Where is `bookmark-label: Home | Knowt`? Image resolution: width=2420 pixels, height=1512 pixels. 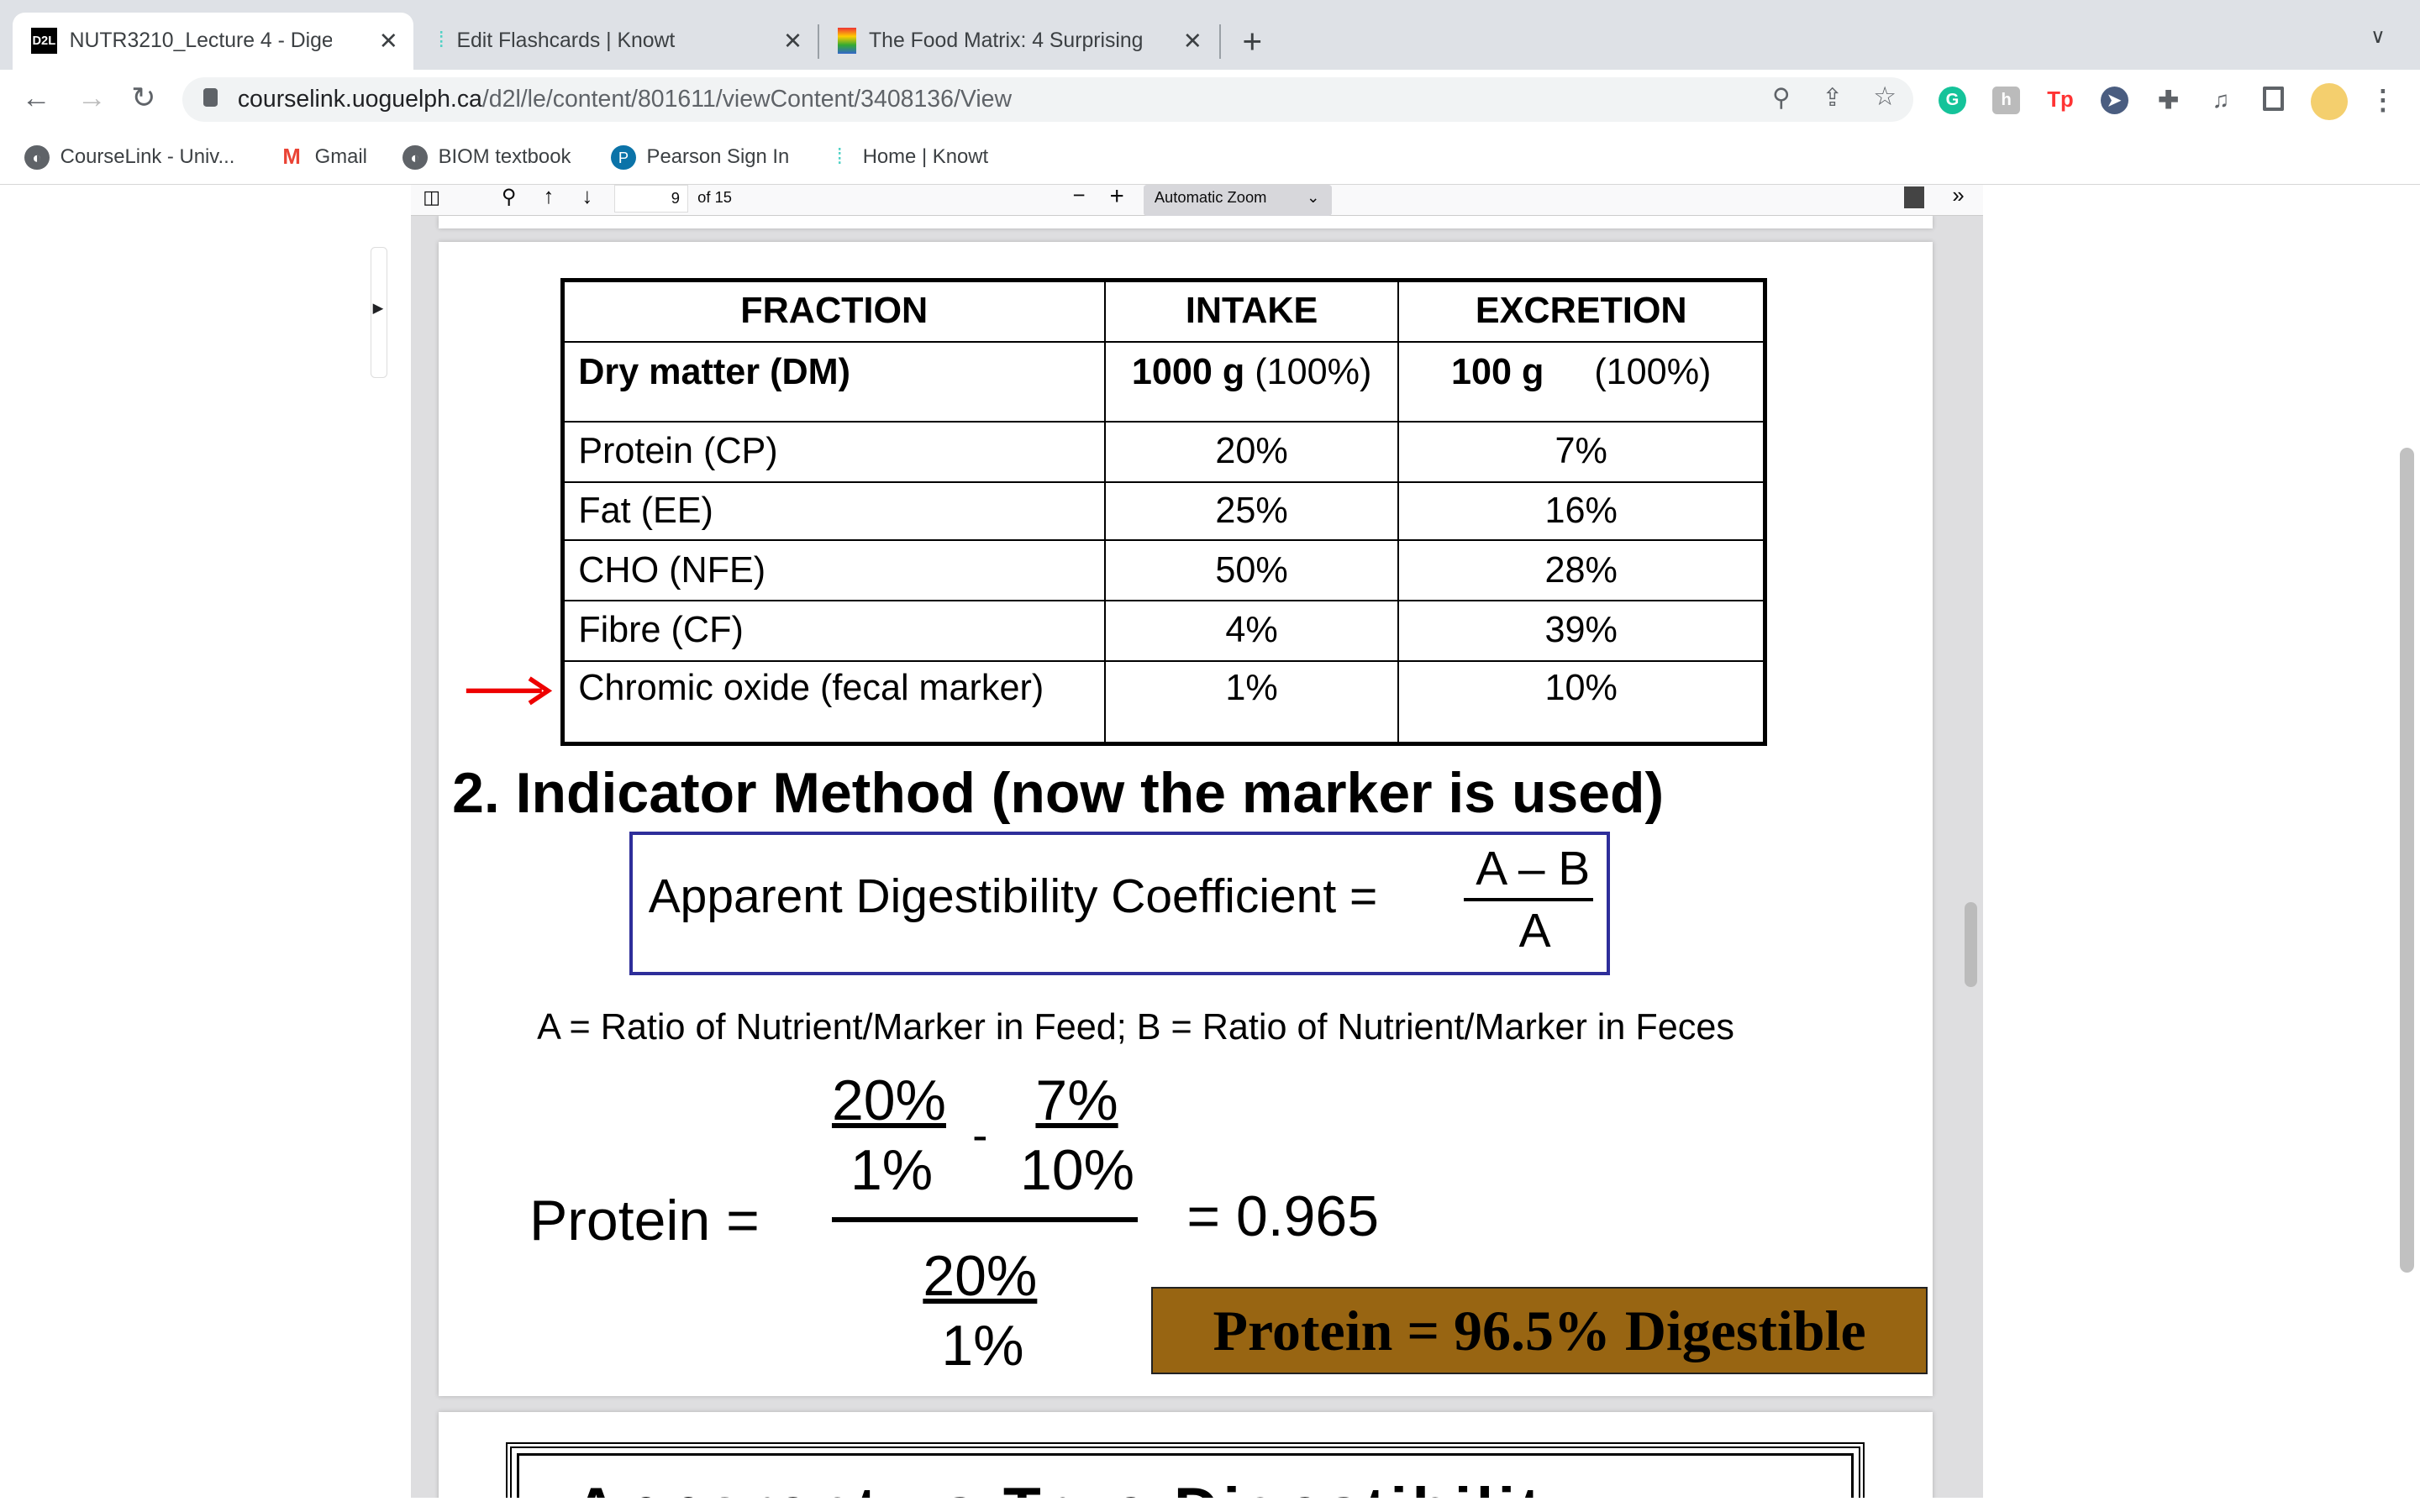 bookmark-label: Home | Knowt is located at coordinates (926, 157).